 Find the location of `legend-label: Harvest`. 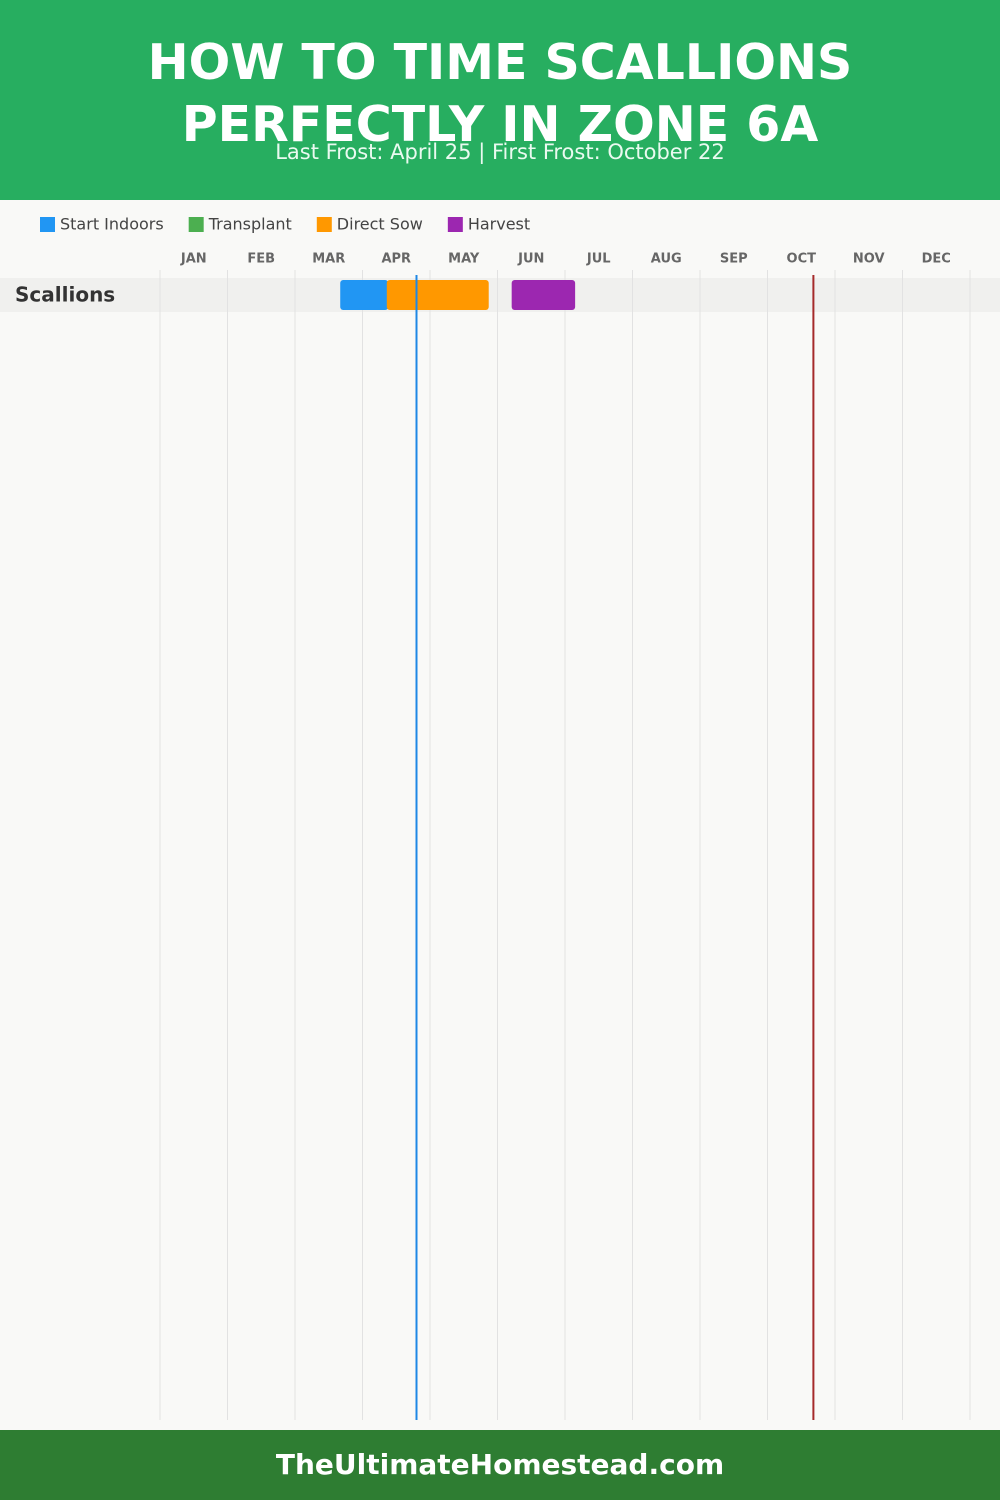

legend-label: Harvest is located at coordinates (499, 224).